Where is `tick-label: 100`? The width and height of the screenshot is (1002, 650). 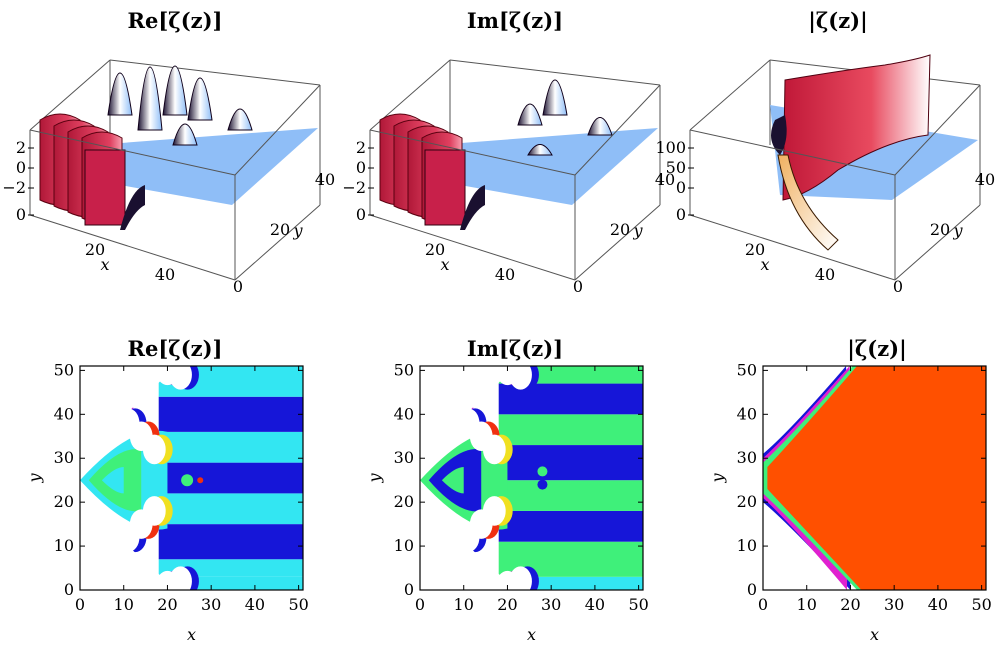 tick-label: 100 is located at coordinates (670, 147).